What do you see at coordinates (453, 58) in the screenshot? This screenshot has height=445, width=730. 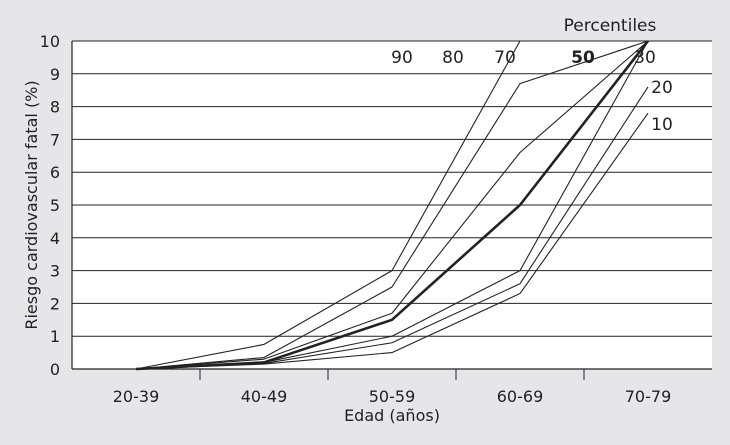 I see `series-label-80: 80` at bounding box center [453, 58].